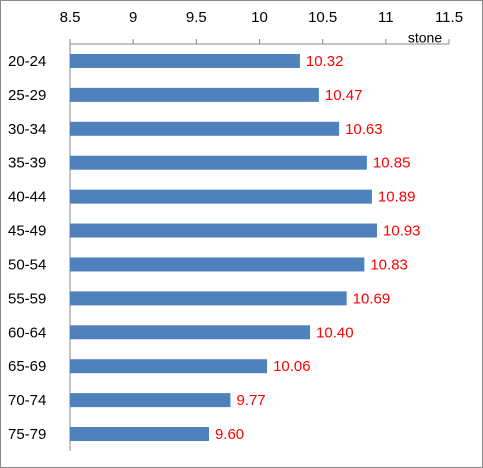 This screenshot has width=483, height=468. Describe the element at coordinates (402, 231) in the screenshot. I see `value-label: 10.93` at that location.